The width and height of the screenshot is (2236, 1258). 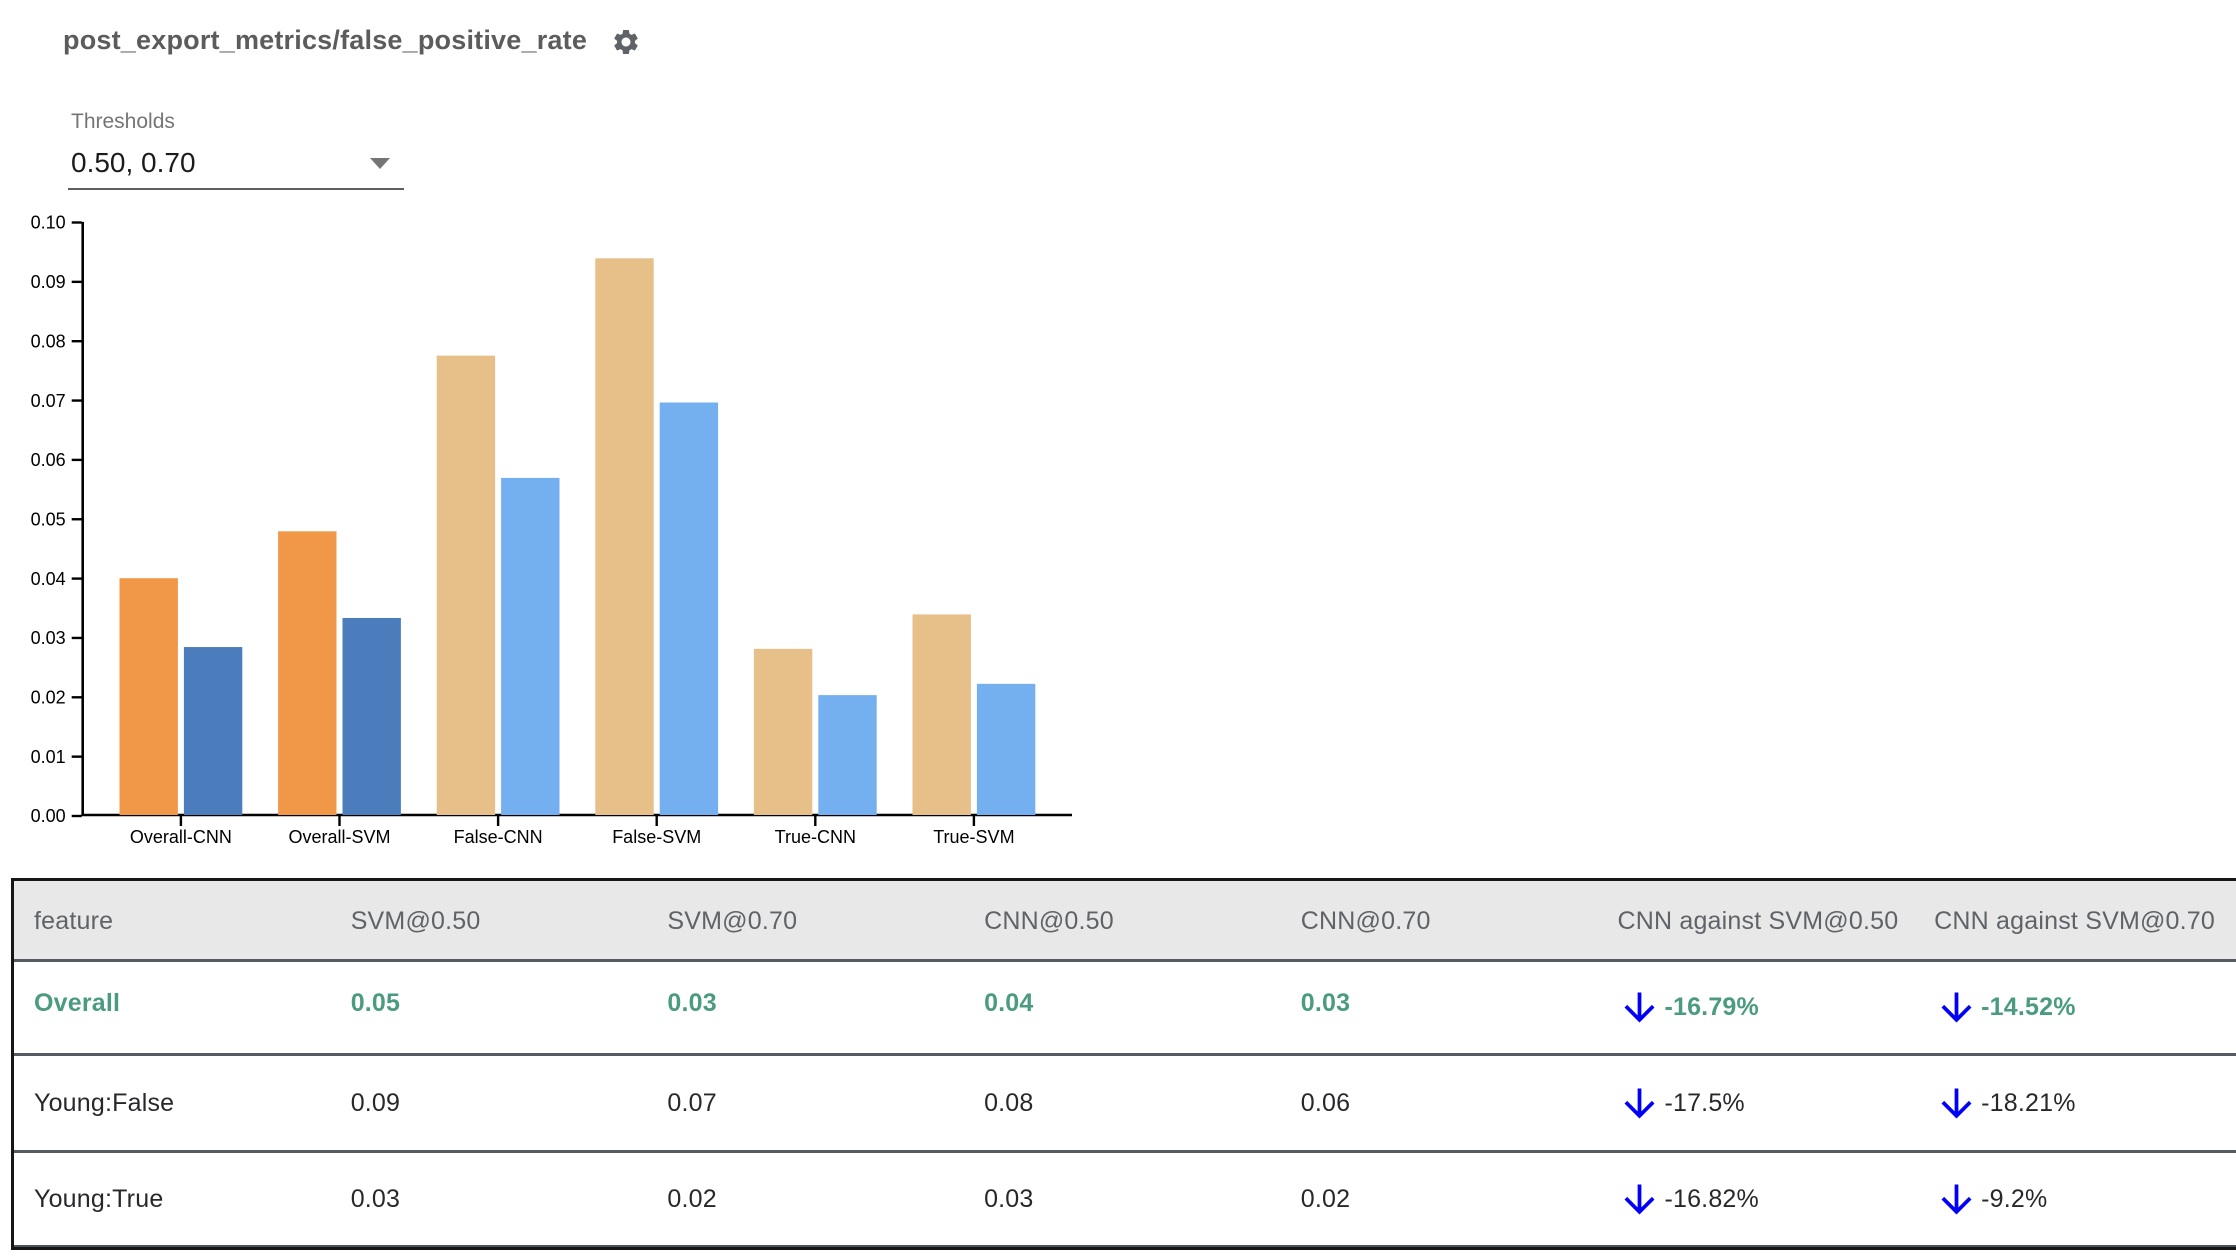 I want to click on svg-text: 0.10, so click(x=48, y=223).